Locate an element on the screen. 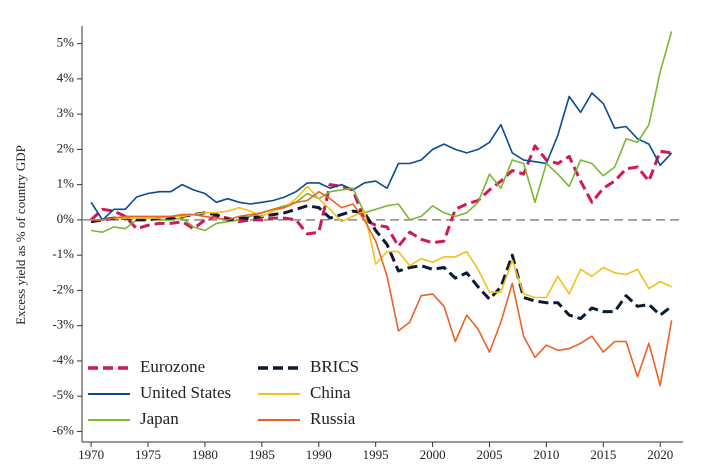 The image size is (721, 476). legend-label: China is located at coordinates (330, 392).